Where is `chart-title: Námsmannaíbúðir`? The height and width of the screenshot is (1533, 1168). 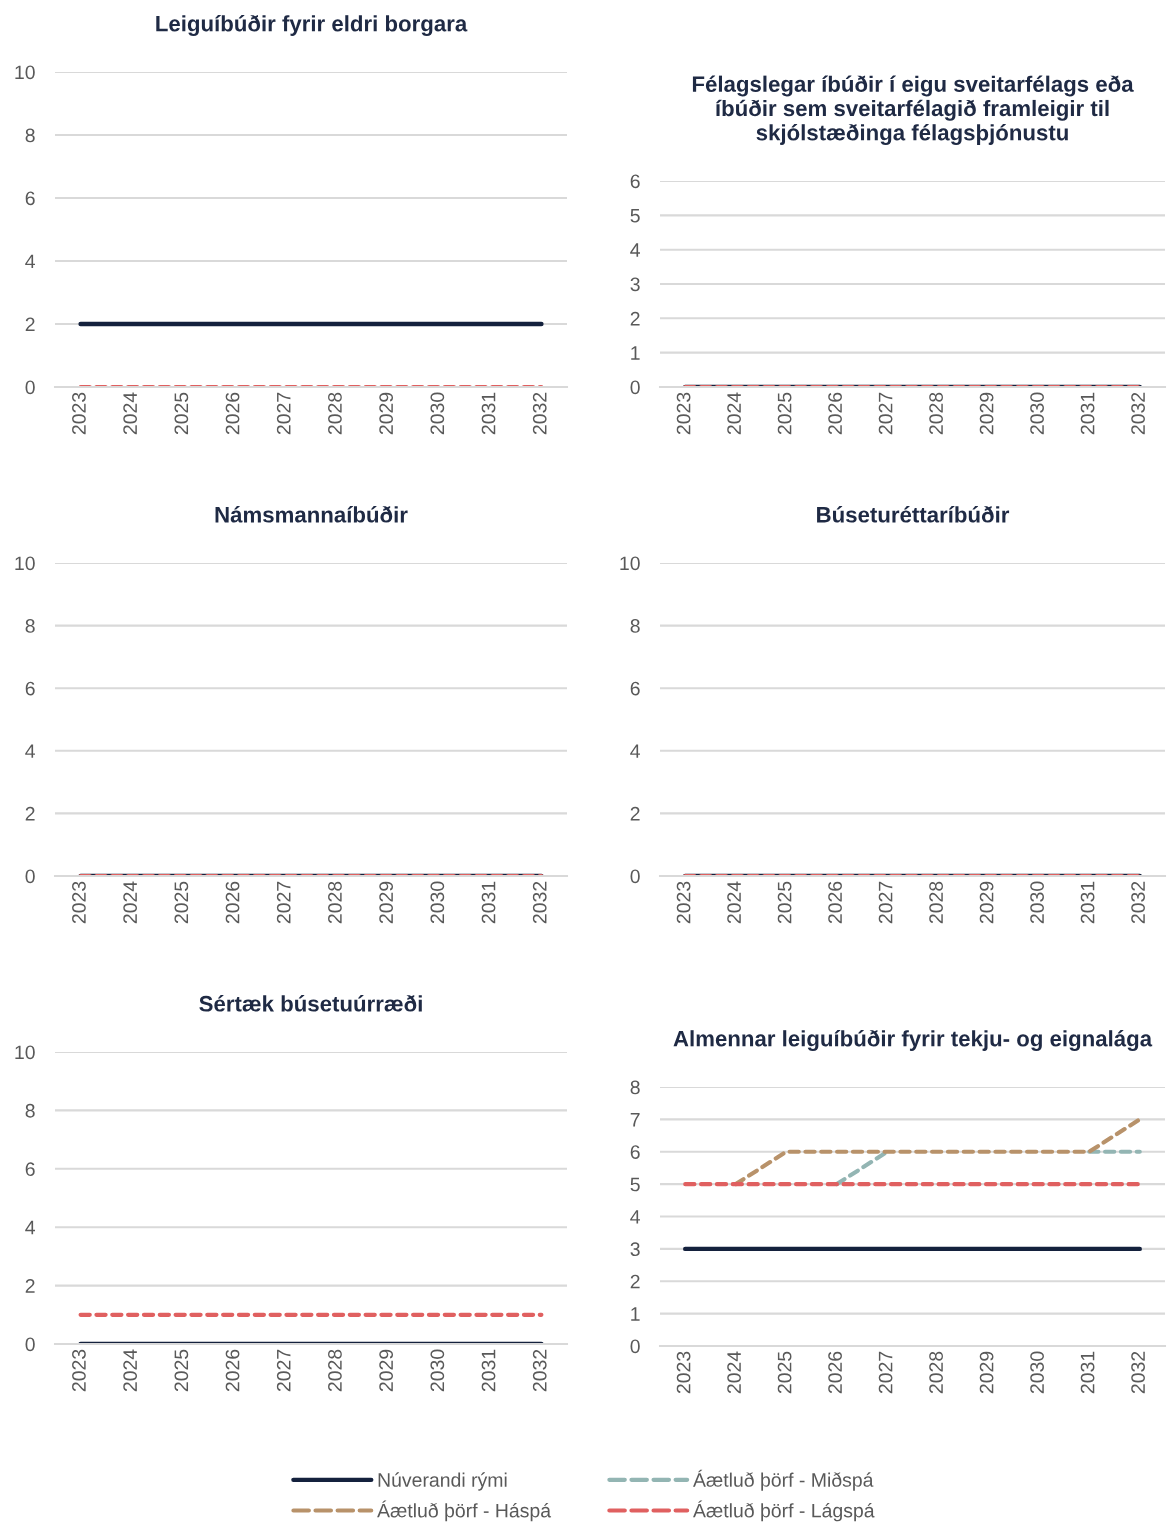
chart-title: Námsmannaíbúðir is located at coordinates (311, 514).